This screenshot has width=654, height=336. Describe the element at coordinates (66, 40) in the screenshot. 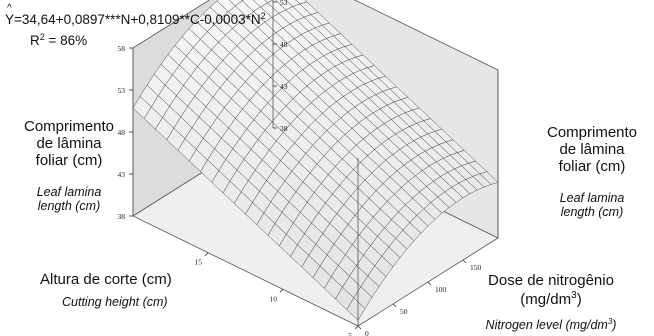

I see `r-squared-value: = 86%` at that location.